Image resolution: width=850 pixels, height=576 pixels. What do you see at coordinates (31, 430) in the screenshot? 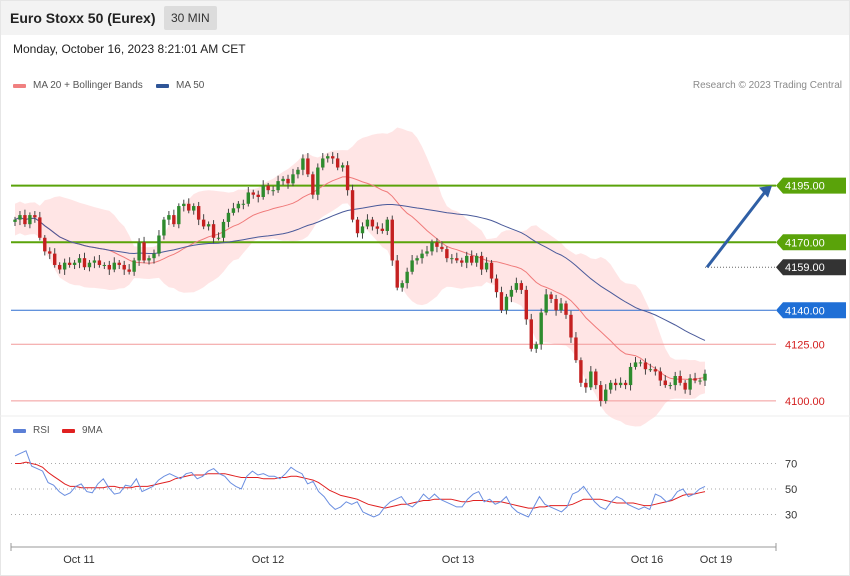
I see `legend-rsi: RSI` at bounding box center [31, 430].